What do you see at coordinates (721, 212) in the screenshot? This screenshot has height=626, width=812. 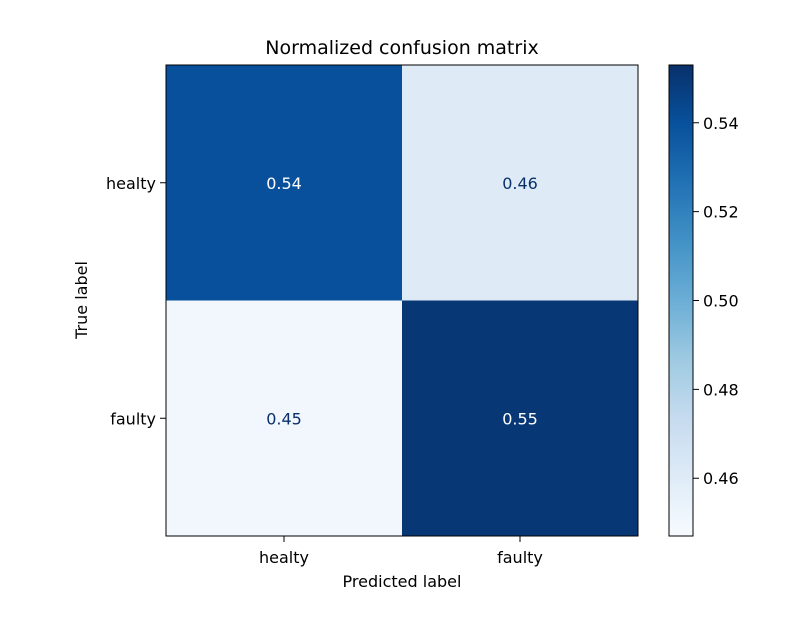 I see `colorbar-tick-label: 0.52` at bounding box center [721, 212].